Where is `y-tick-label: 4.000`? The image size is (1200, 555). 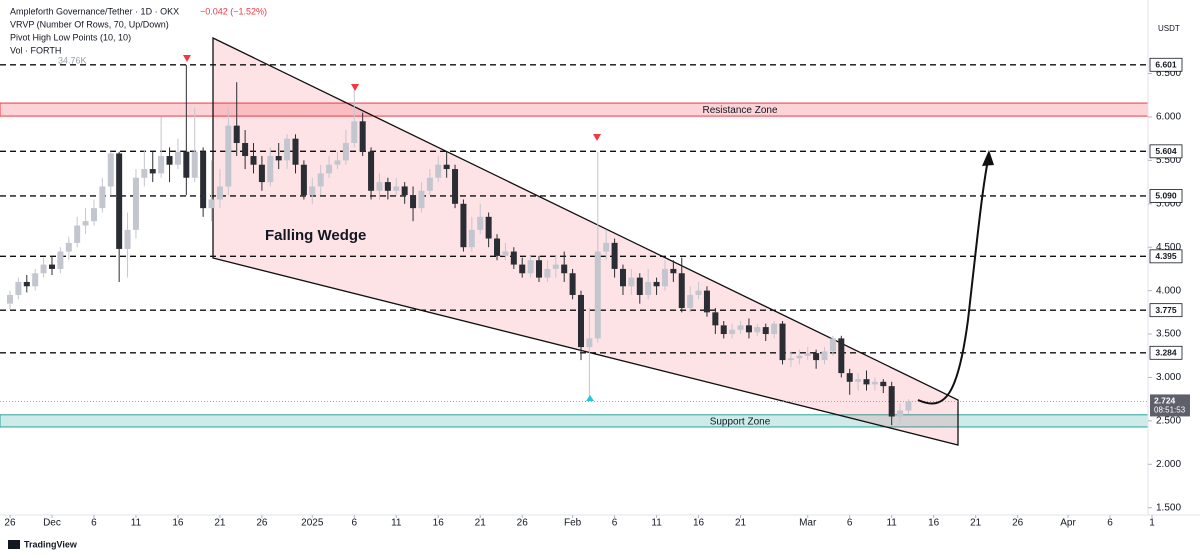
y-tick-label: 4.000 is located at coordinates (1168, 290).